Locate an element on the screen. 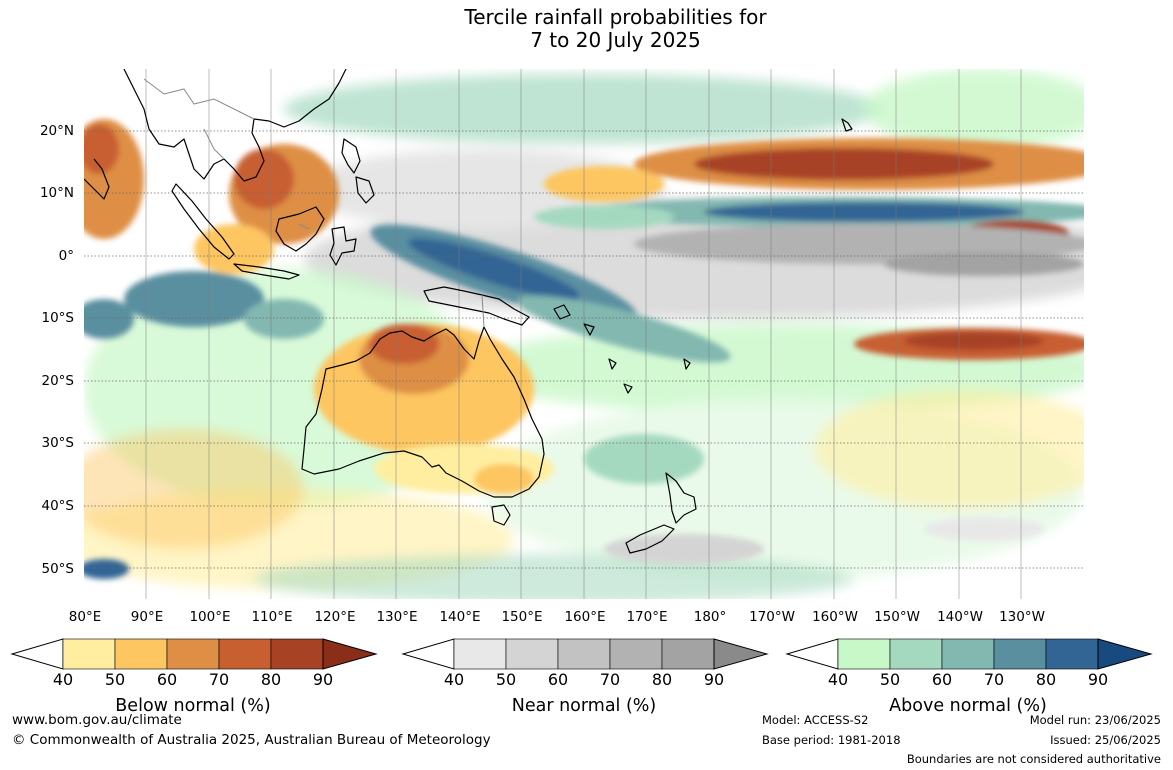 This screenshot has width=1173, height=770. lon-label-130e: 130°E is located at coordinates (397, 617).